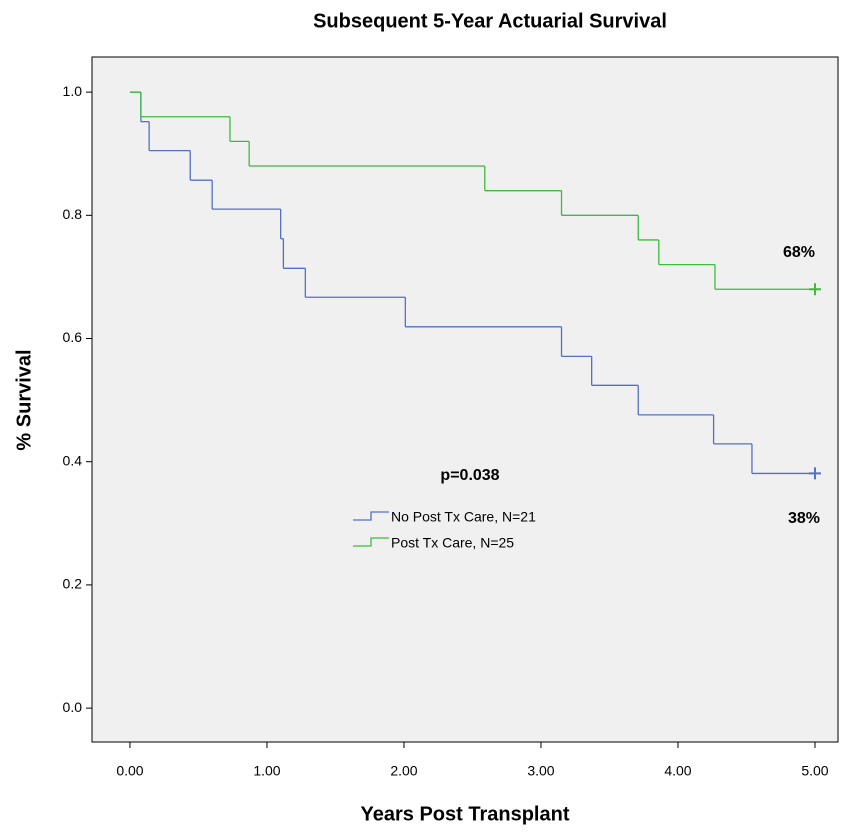 This screenshot has height=833, width=842. What do you see at coordinates (73, 91) in the screenshot?
I see `y-tick-label: 1.0` at bounding box center [73, 91].